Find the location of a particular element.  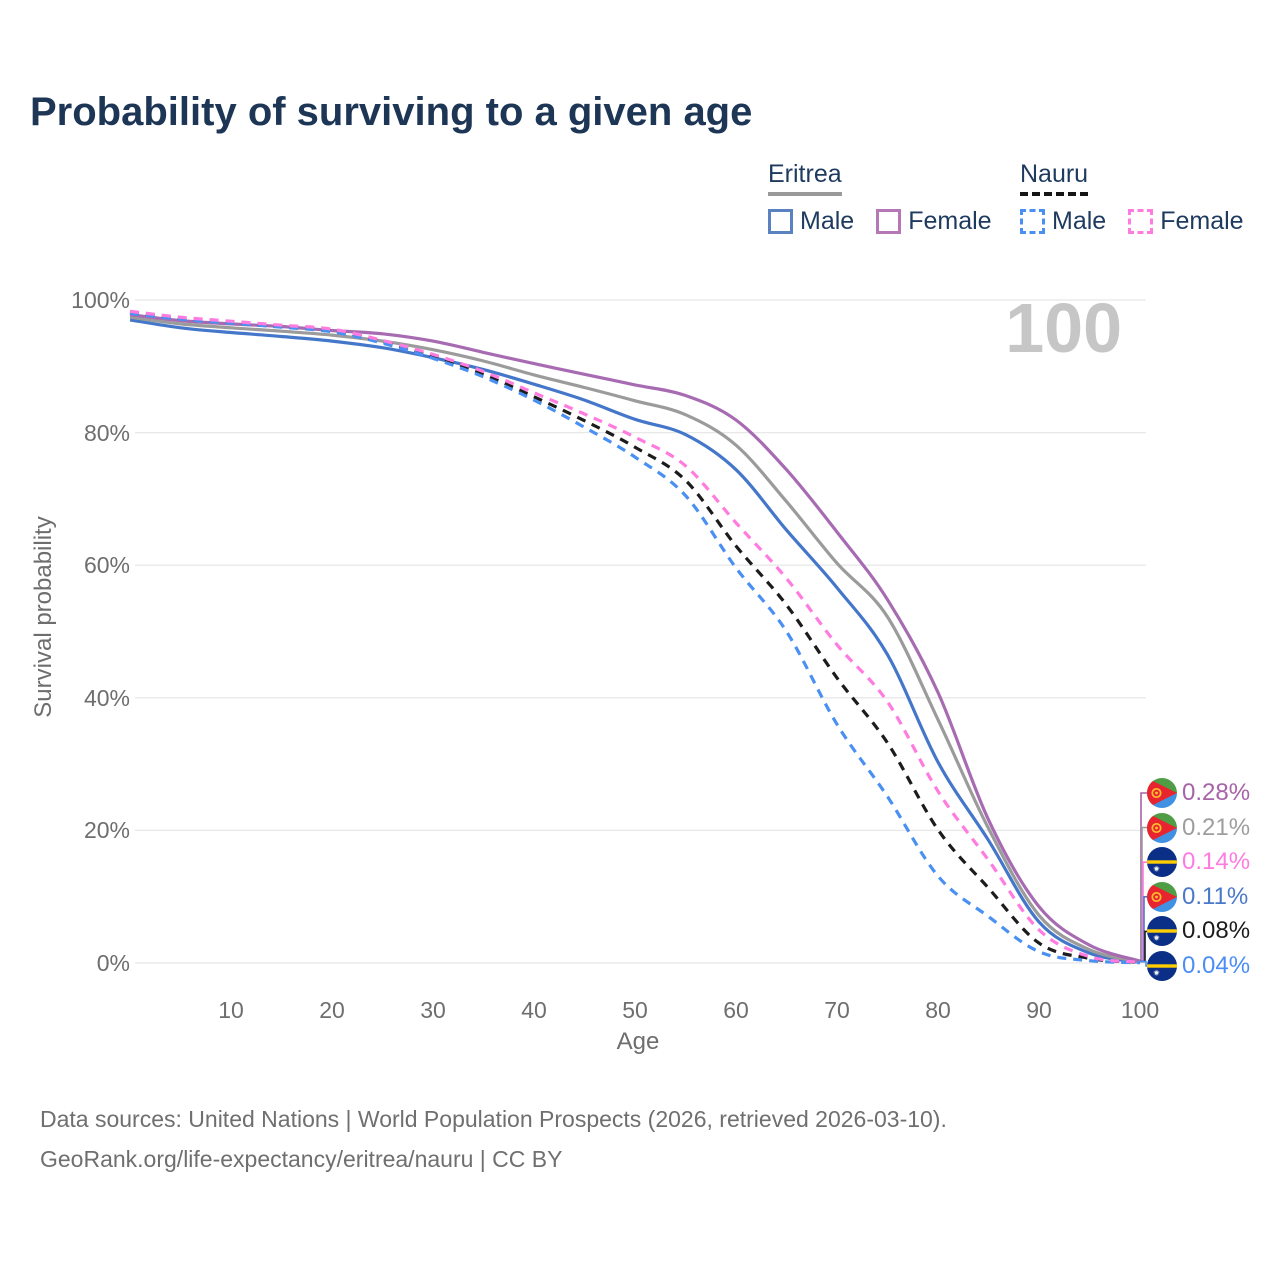

legend-group-nauru: Nauru Male Female is located at coordinates (1132, 198).